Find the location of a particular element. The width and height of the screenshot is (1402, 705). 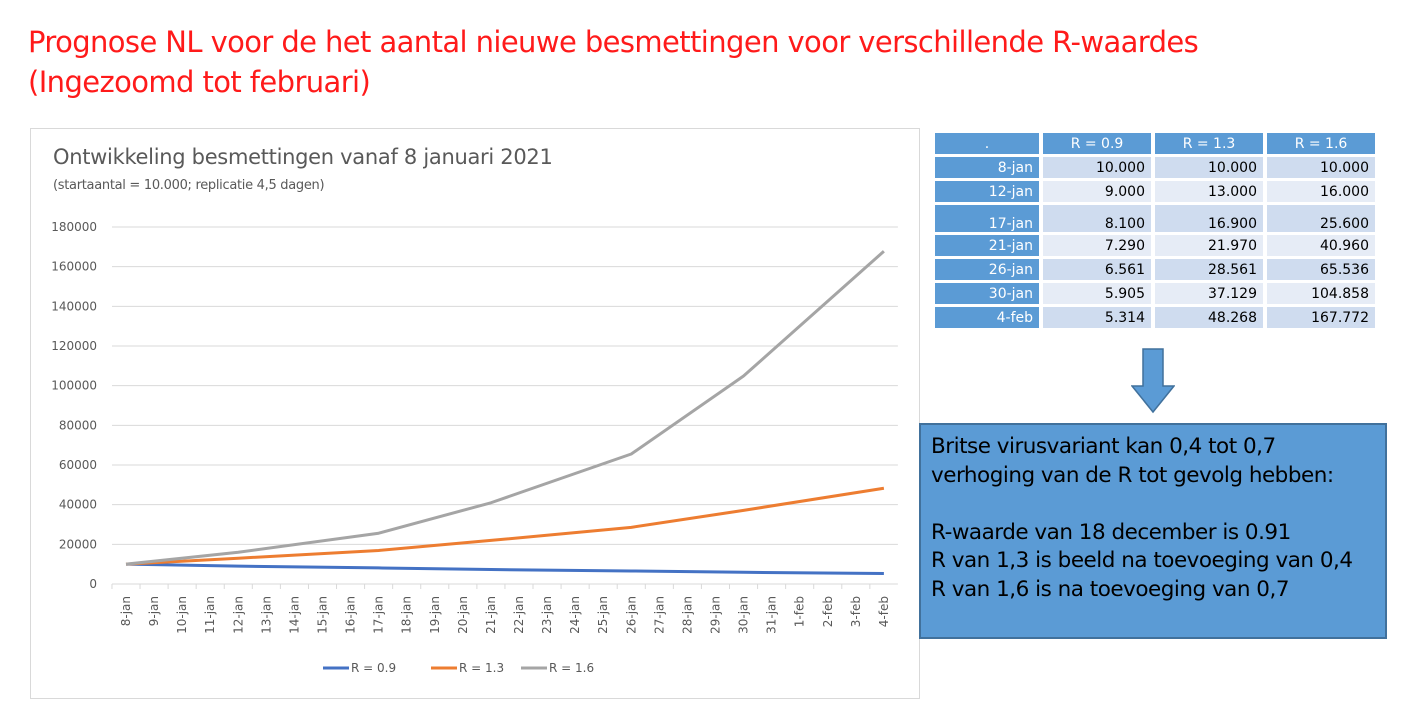

y-tick-label: 180000 is located at coordinates (74, 227).